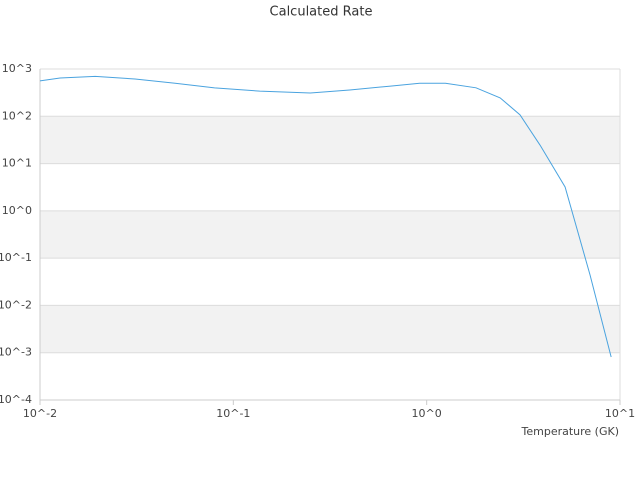 This screenshot has height=480, width=640. Describe the element at coordinates (570, 431) in the screenshot. I see `x-axis-label: Temperature (GK)` at that location.